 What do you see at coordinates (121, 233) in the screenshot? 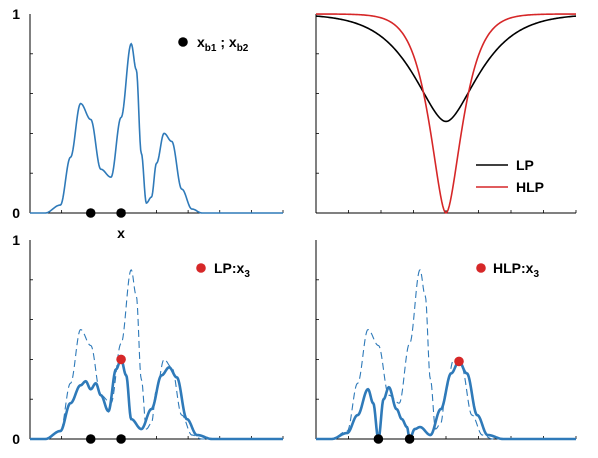
I see `x-axis-label: x` at bounding box center [121, 233].